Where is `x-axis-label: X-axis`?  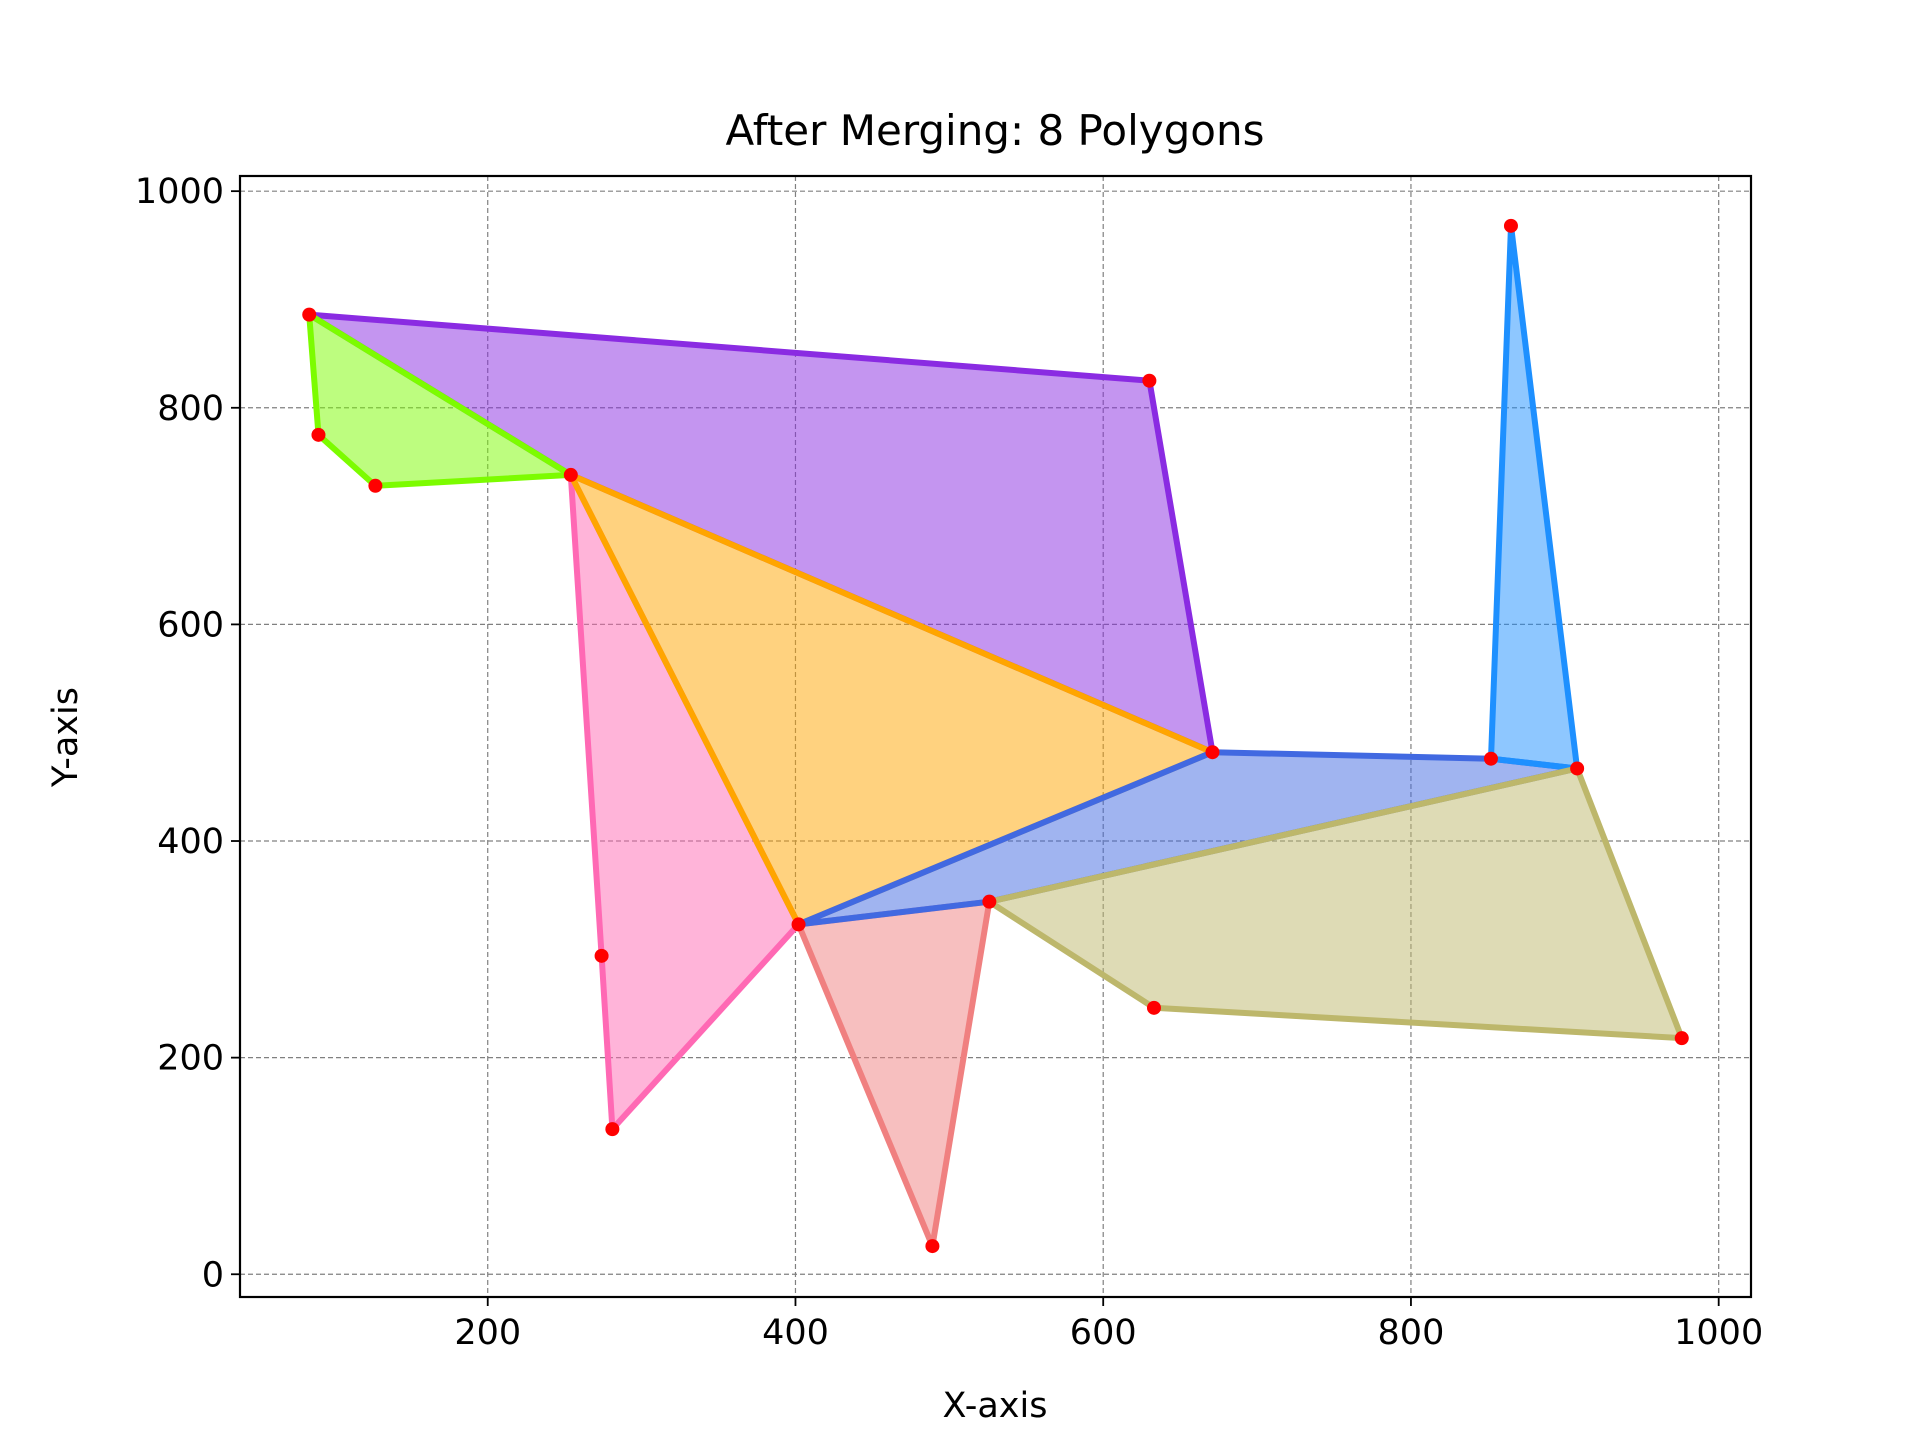 x-axis-label: X-axis is located at coordinates (995, 1406).